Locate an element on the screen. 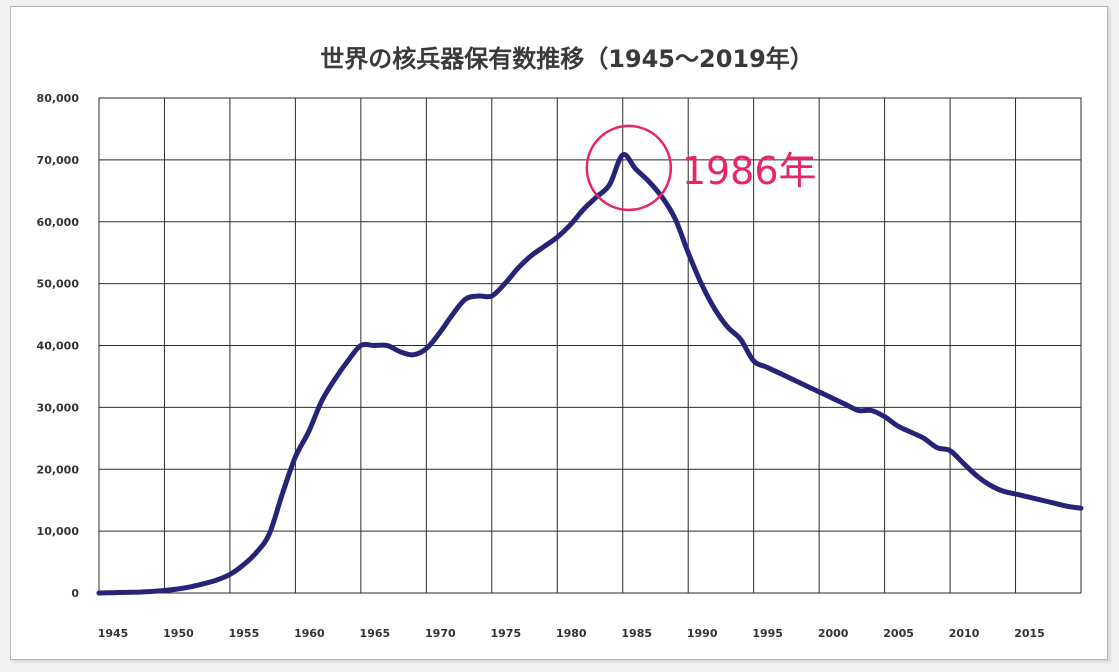 The height and width of the screenshot is (672, 1119). y-tick-label: 60,000 is located at coordinates (58, 222).